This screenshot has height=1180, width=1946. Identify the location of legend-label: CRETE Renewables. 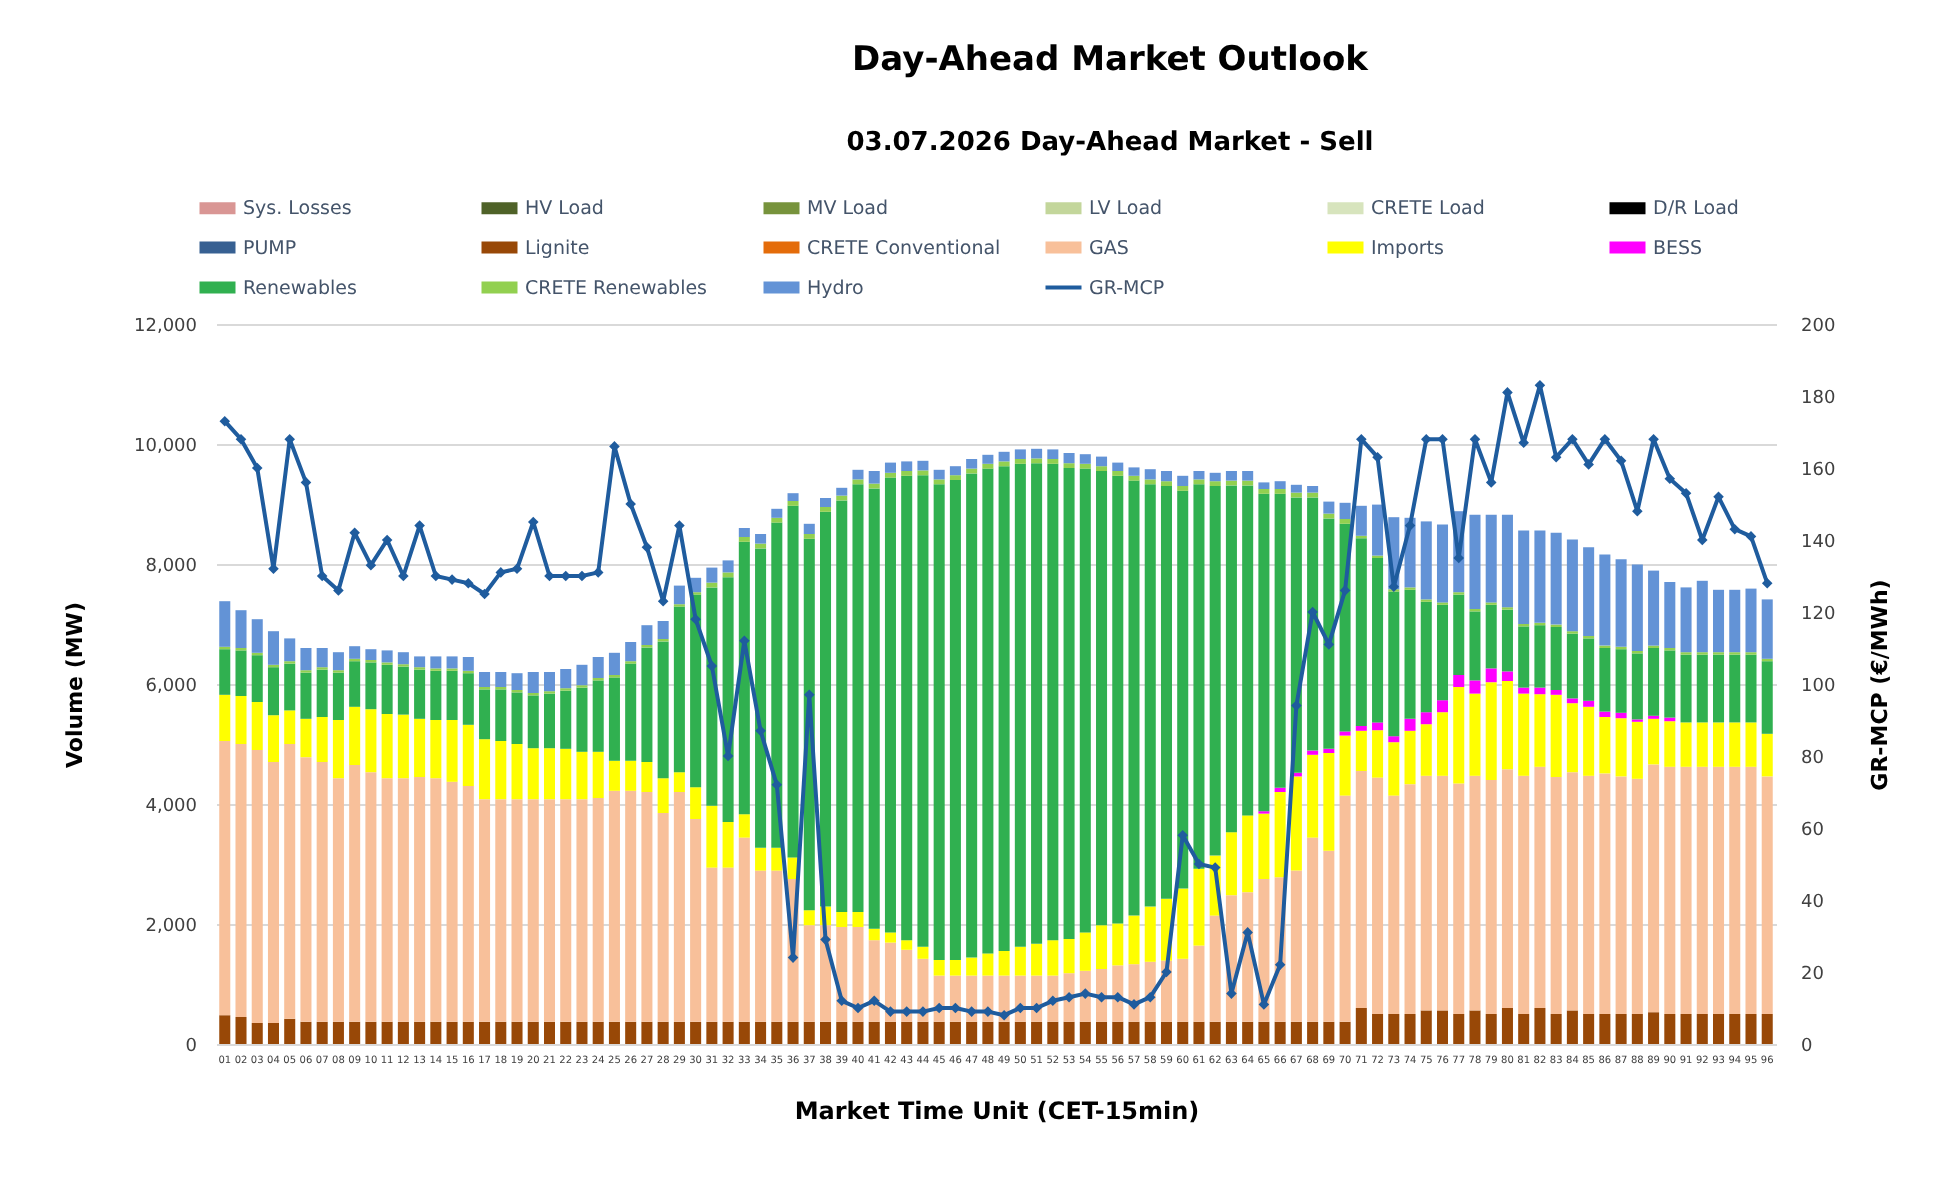
(616, 288).